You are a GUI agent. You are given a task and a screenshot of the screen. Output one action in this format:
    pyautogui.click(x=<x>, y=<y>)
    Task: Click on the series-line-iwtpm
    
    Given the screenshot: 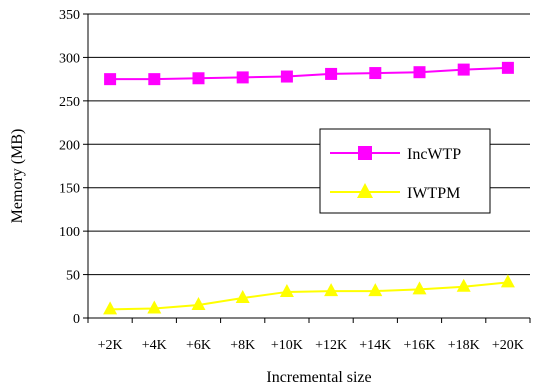 What is the action you would take?
    pyautogui.click(x=309, y=296)
    